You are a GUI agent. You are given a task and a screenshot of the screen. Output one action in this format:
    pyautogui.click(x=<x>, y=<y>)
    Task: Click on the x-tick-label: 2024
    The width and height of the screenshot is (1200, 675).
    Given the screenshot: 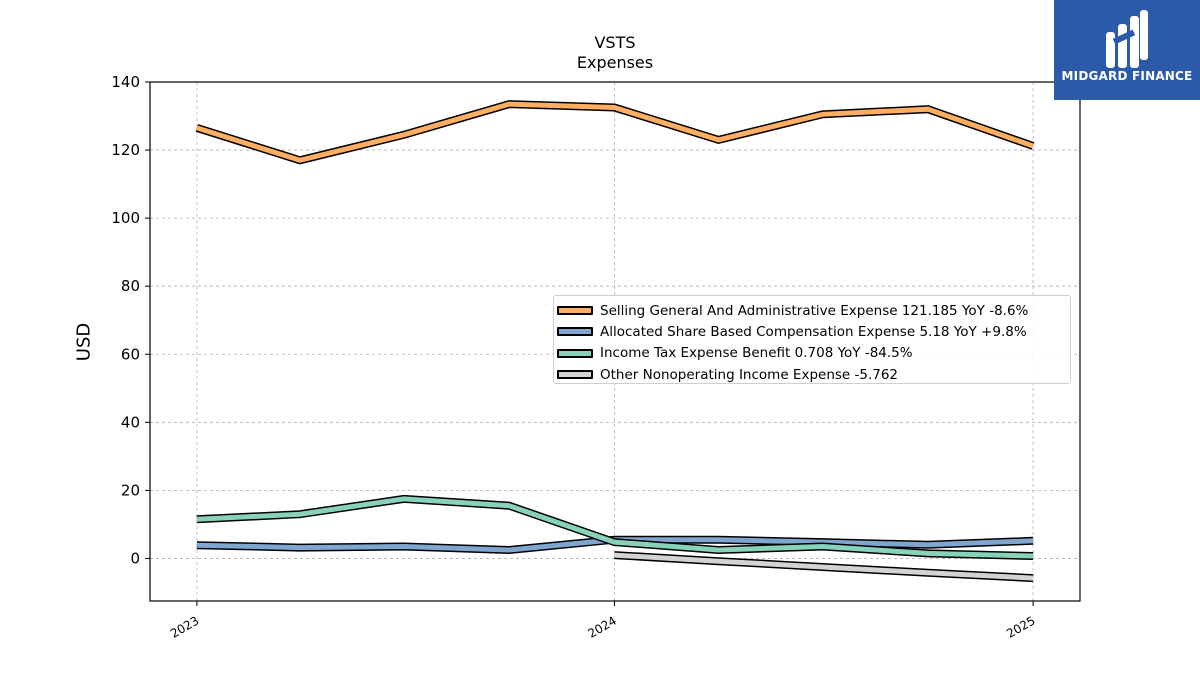 What is the action you would take?
    pyautogui.click(x=601, y=626)
    